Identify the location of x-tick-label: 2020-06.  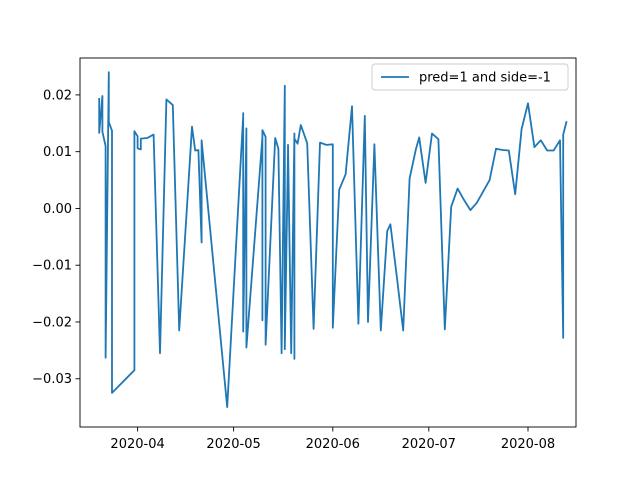
(333, 444).